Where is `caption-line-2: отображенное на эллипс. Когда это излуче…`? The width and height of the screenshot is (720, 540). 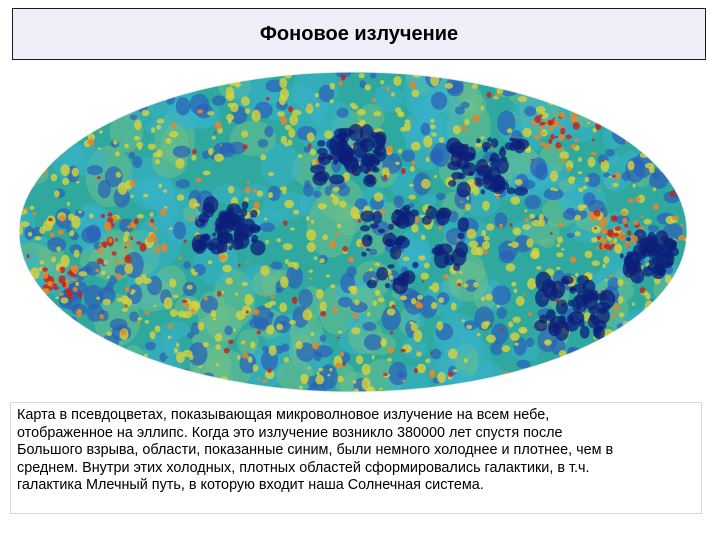 caption-line-2: отображенное на эллипс. Когда это излуче… is located at coordinates (290, 432).